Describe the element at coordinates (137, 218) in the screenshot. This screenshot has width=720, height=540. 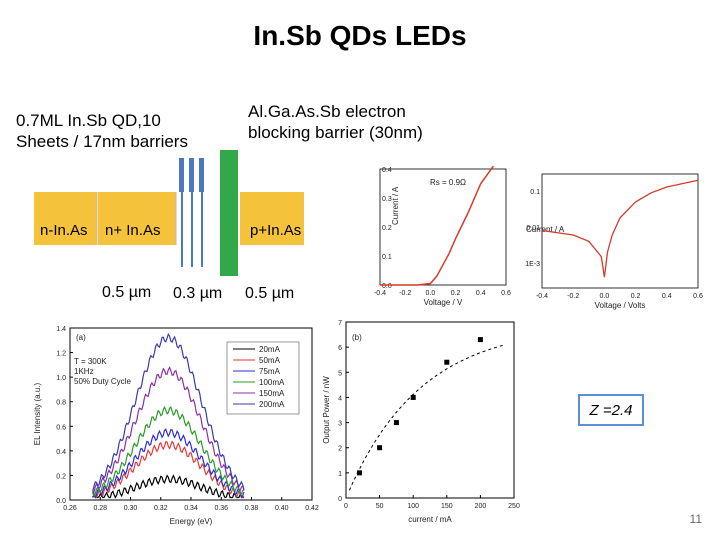
I see `nplus-inas-layer` at that location.